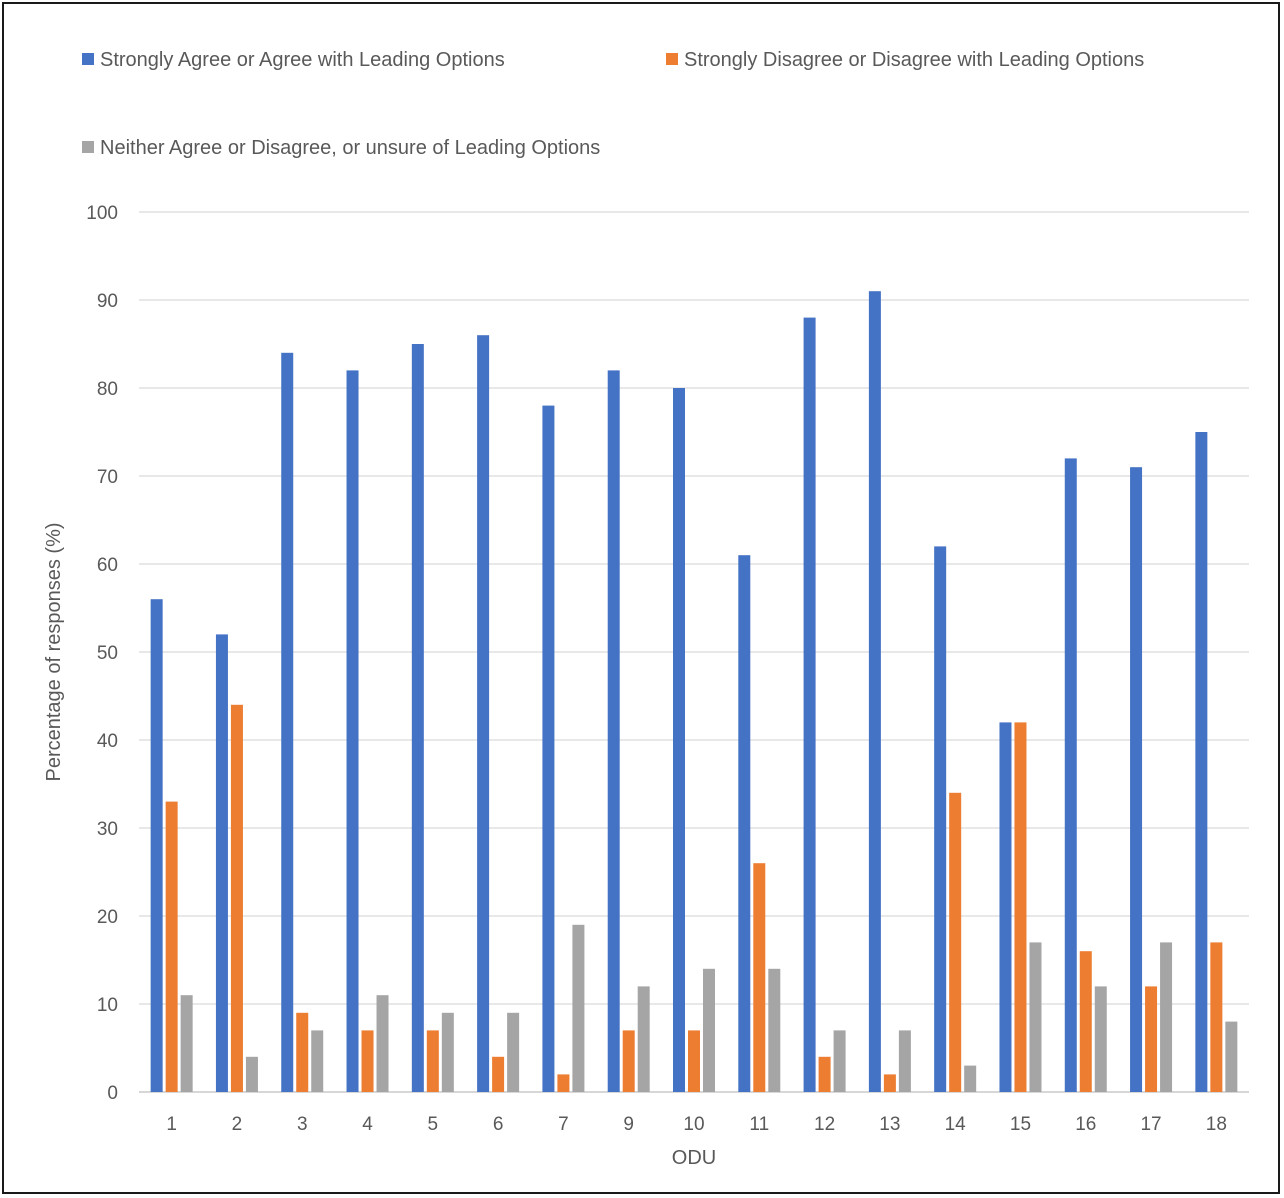 This screenshot has width=1284, height=1198. Describe the element at coordinates (107, 1005) in the screenshot. I see `y-tick-label: 10` at that location.